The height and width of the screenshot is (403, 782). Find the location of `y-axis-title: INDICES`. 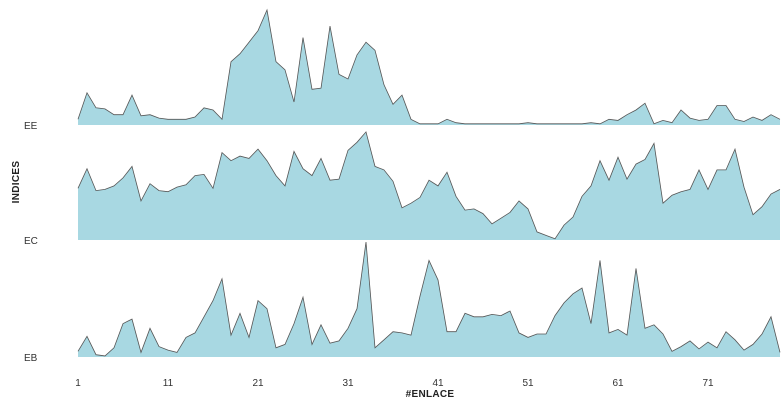

y-axis-title: INDICES is located at coordinates (16, 182).